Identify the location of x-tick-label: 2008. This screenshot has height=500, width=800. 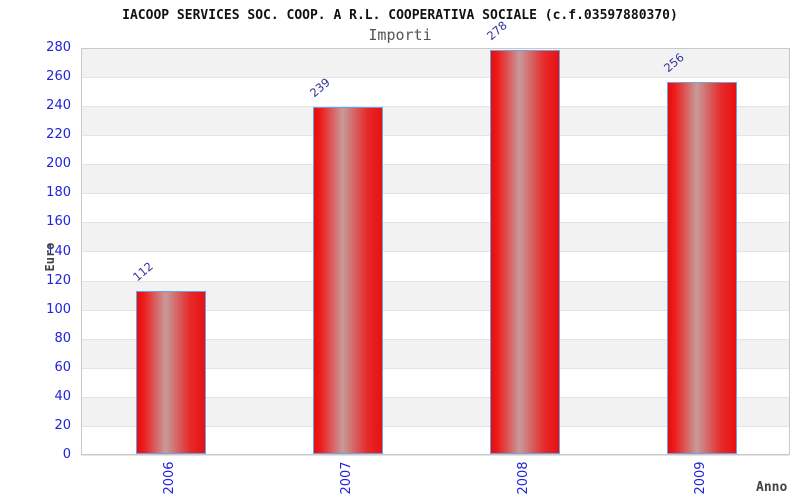
(524, 478).